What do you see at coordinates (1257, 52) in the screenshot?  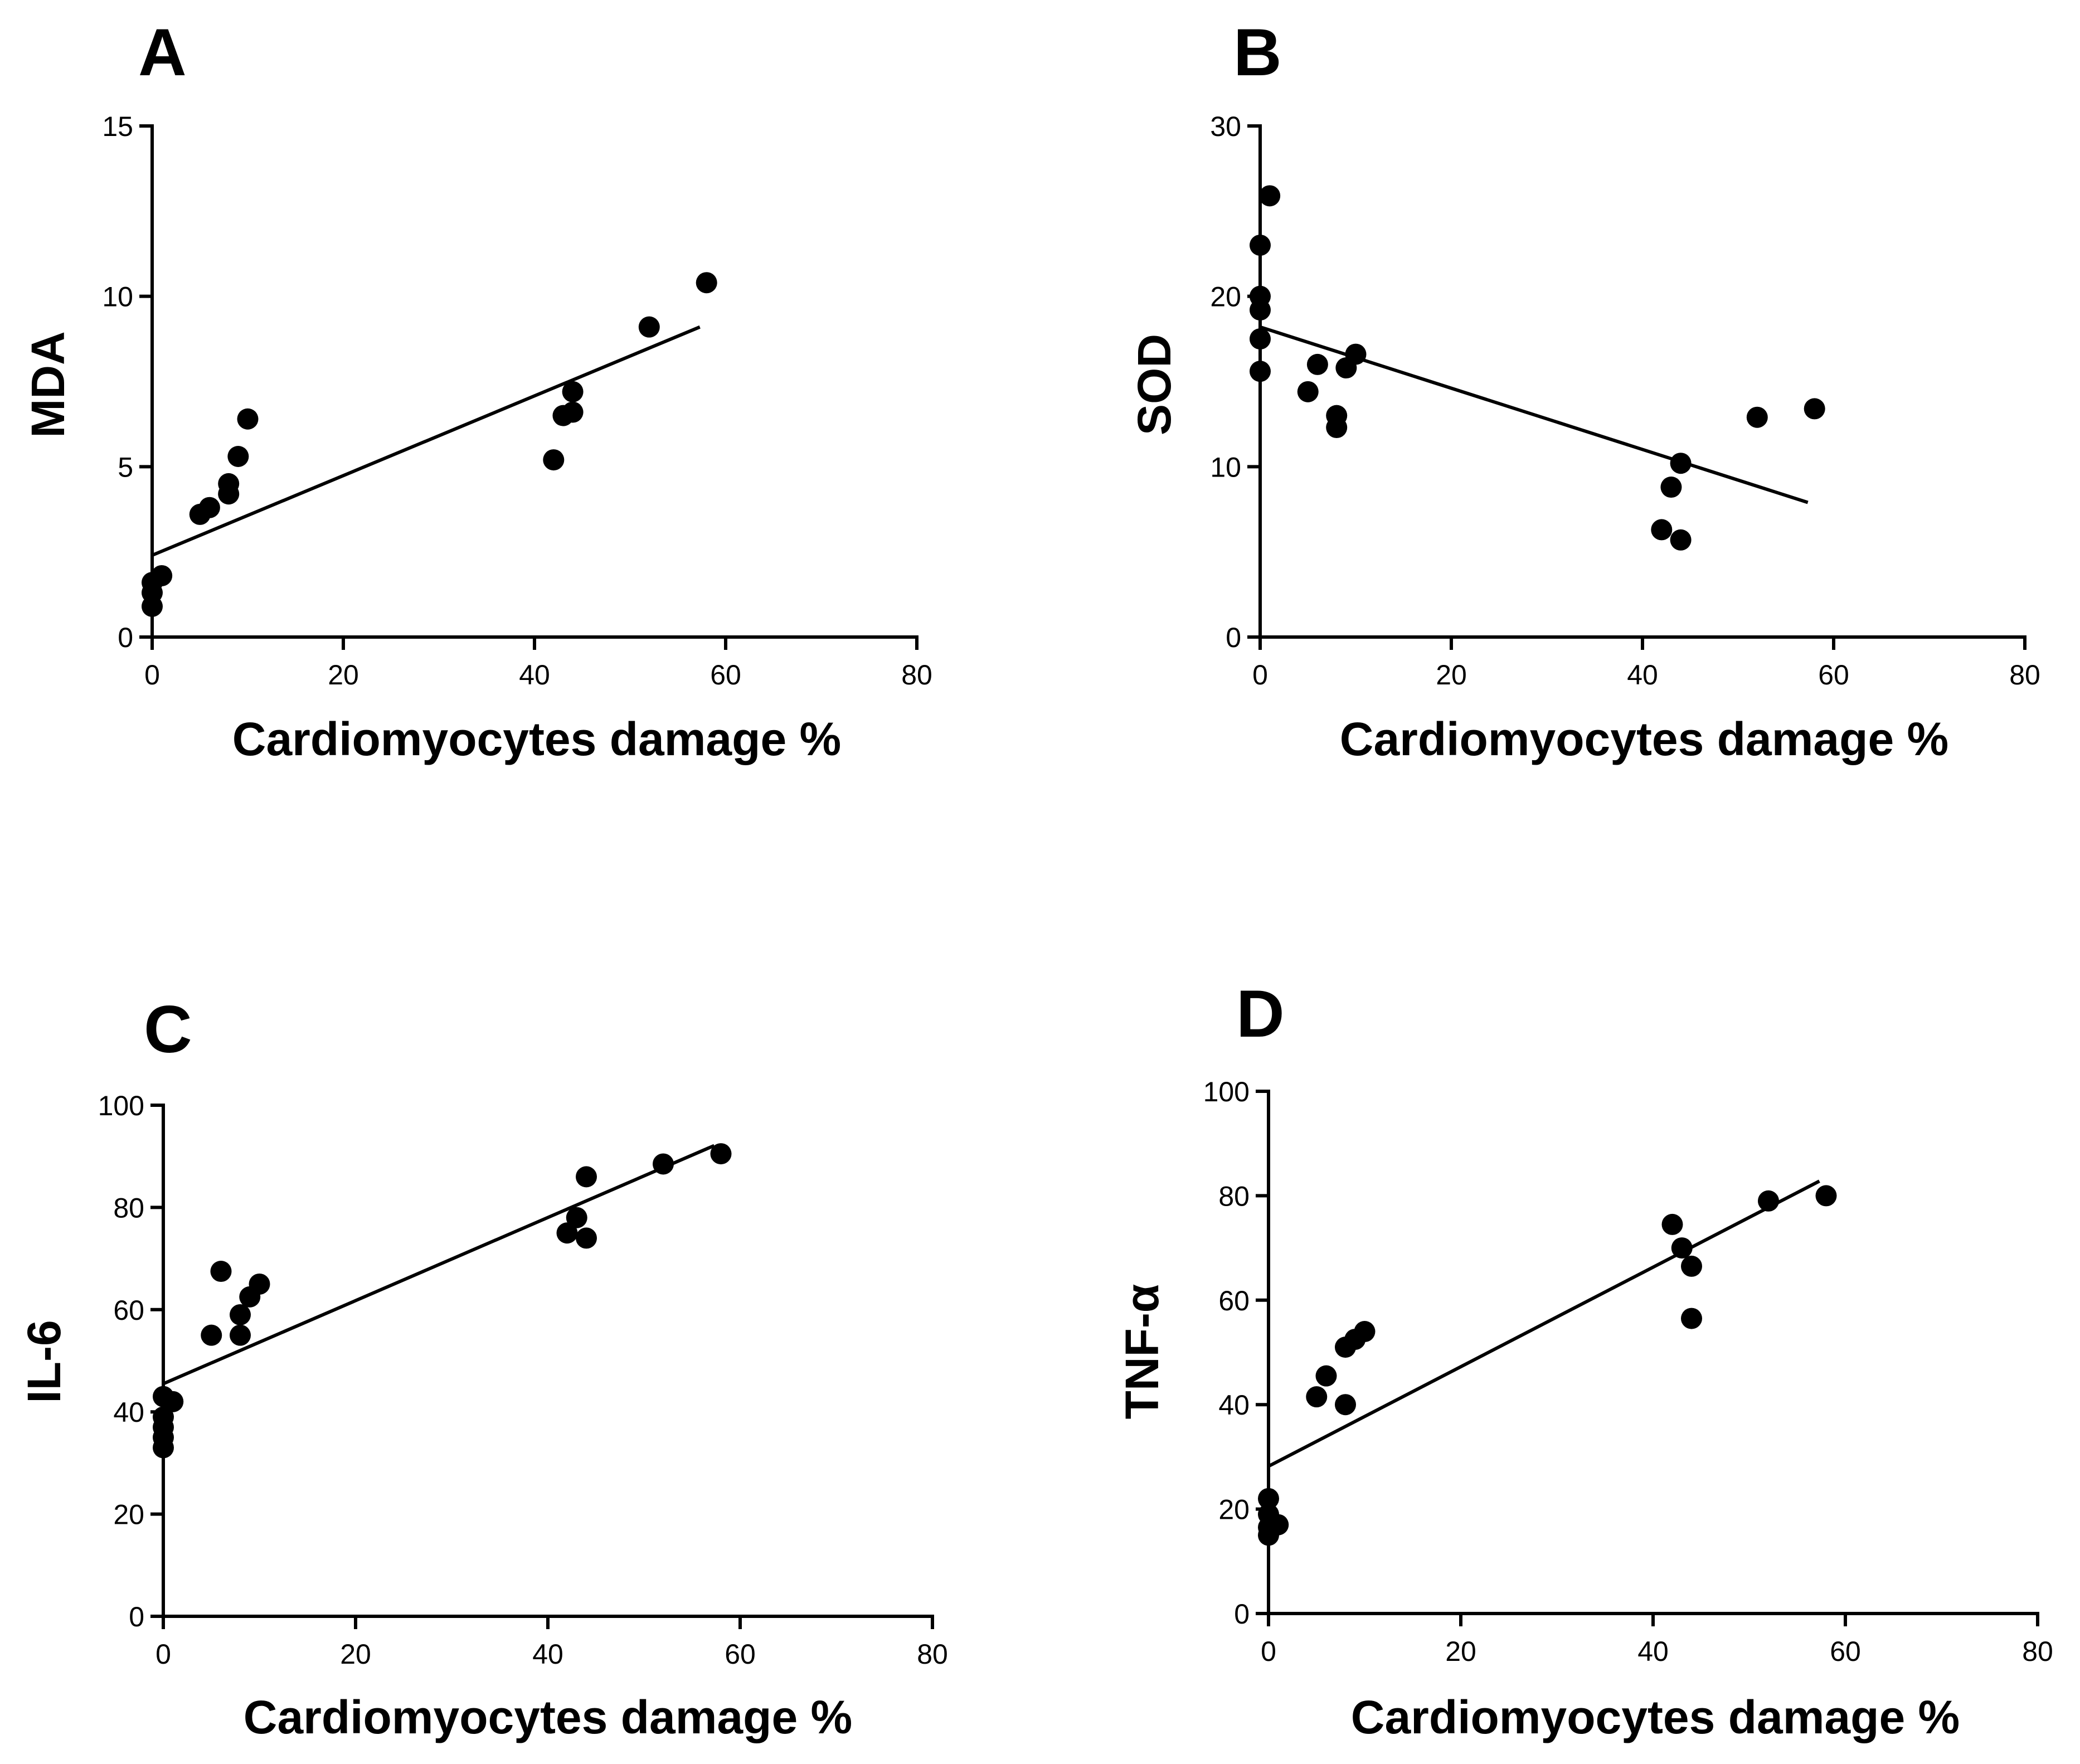 I see `panel-letter: B` at bounding box center [1257, 52].